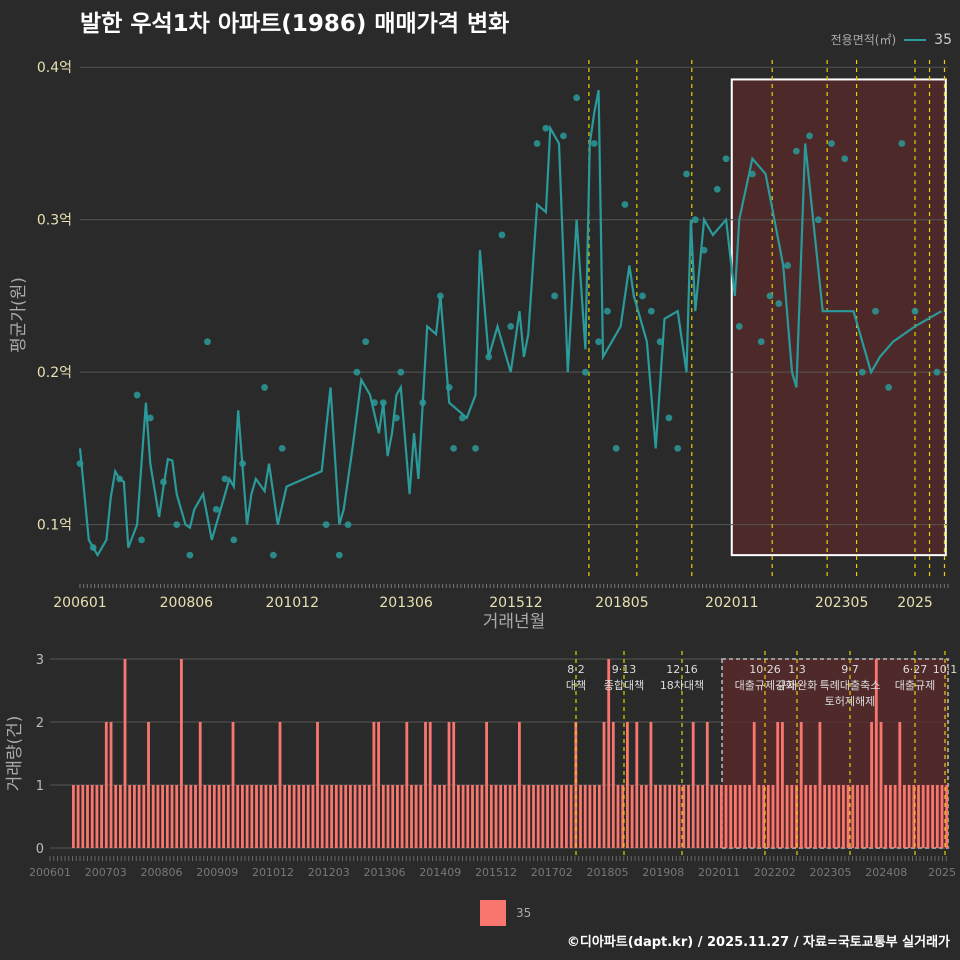 The height and width of the screenshot is (960, 960). Describe the element at coordinates (682, 677) in the screenshot. I see `annotation-label: 12·16 18차대책` at that location.